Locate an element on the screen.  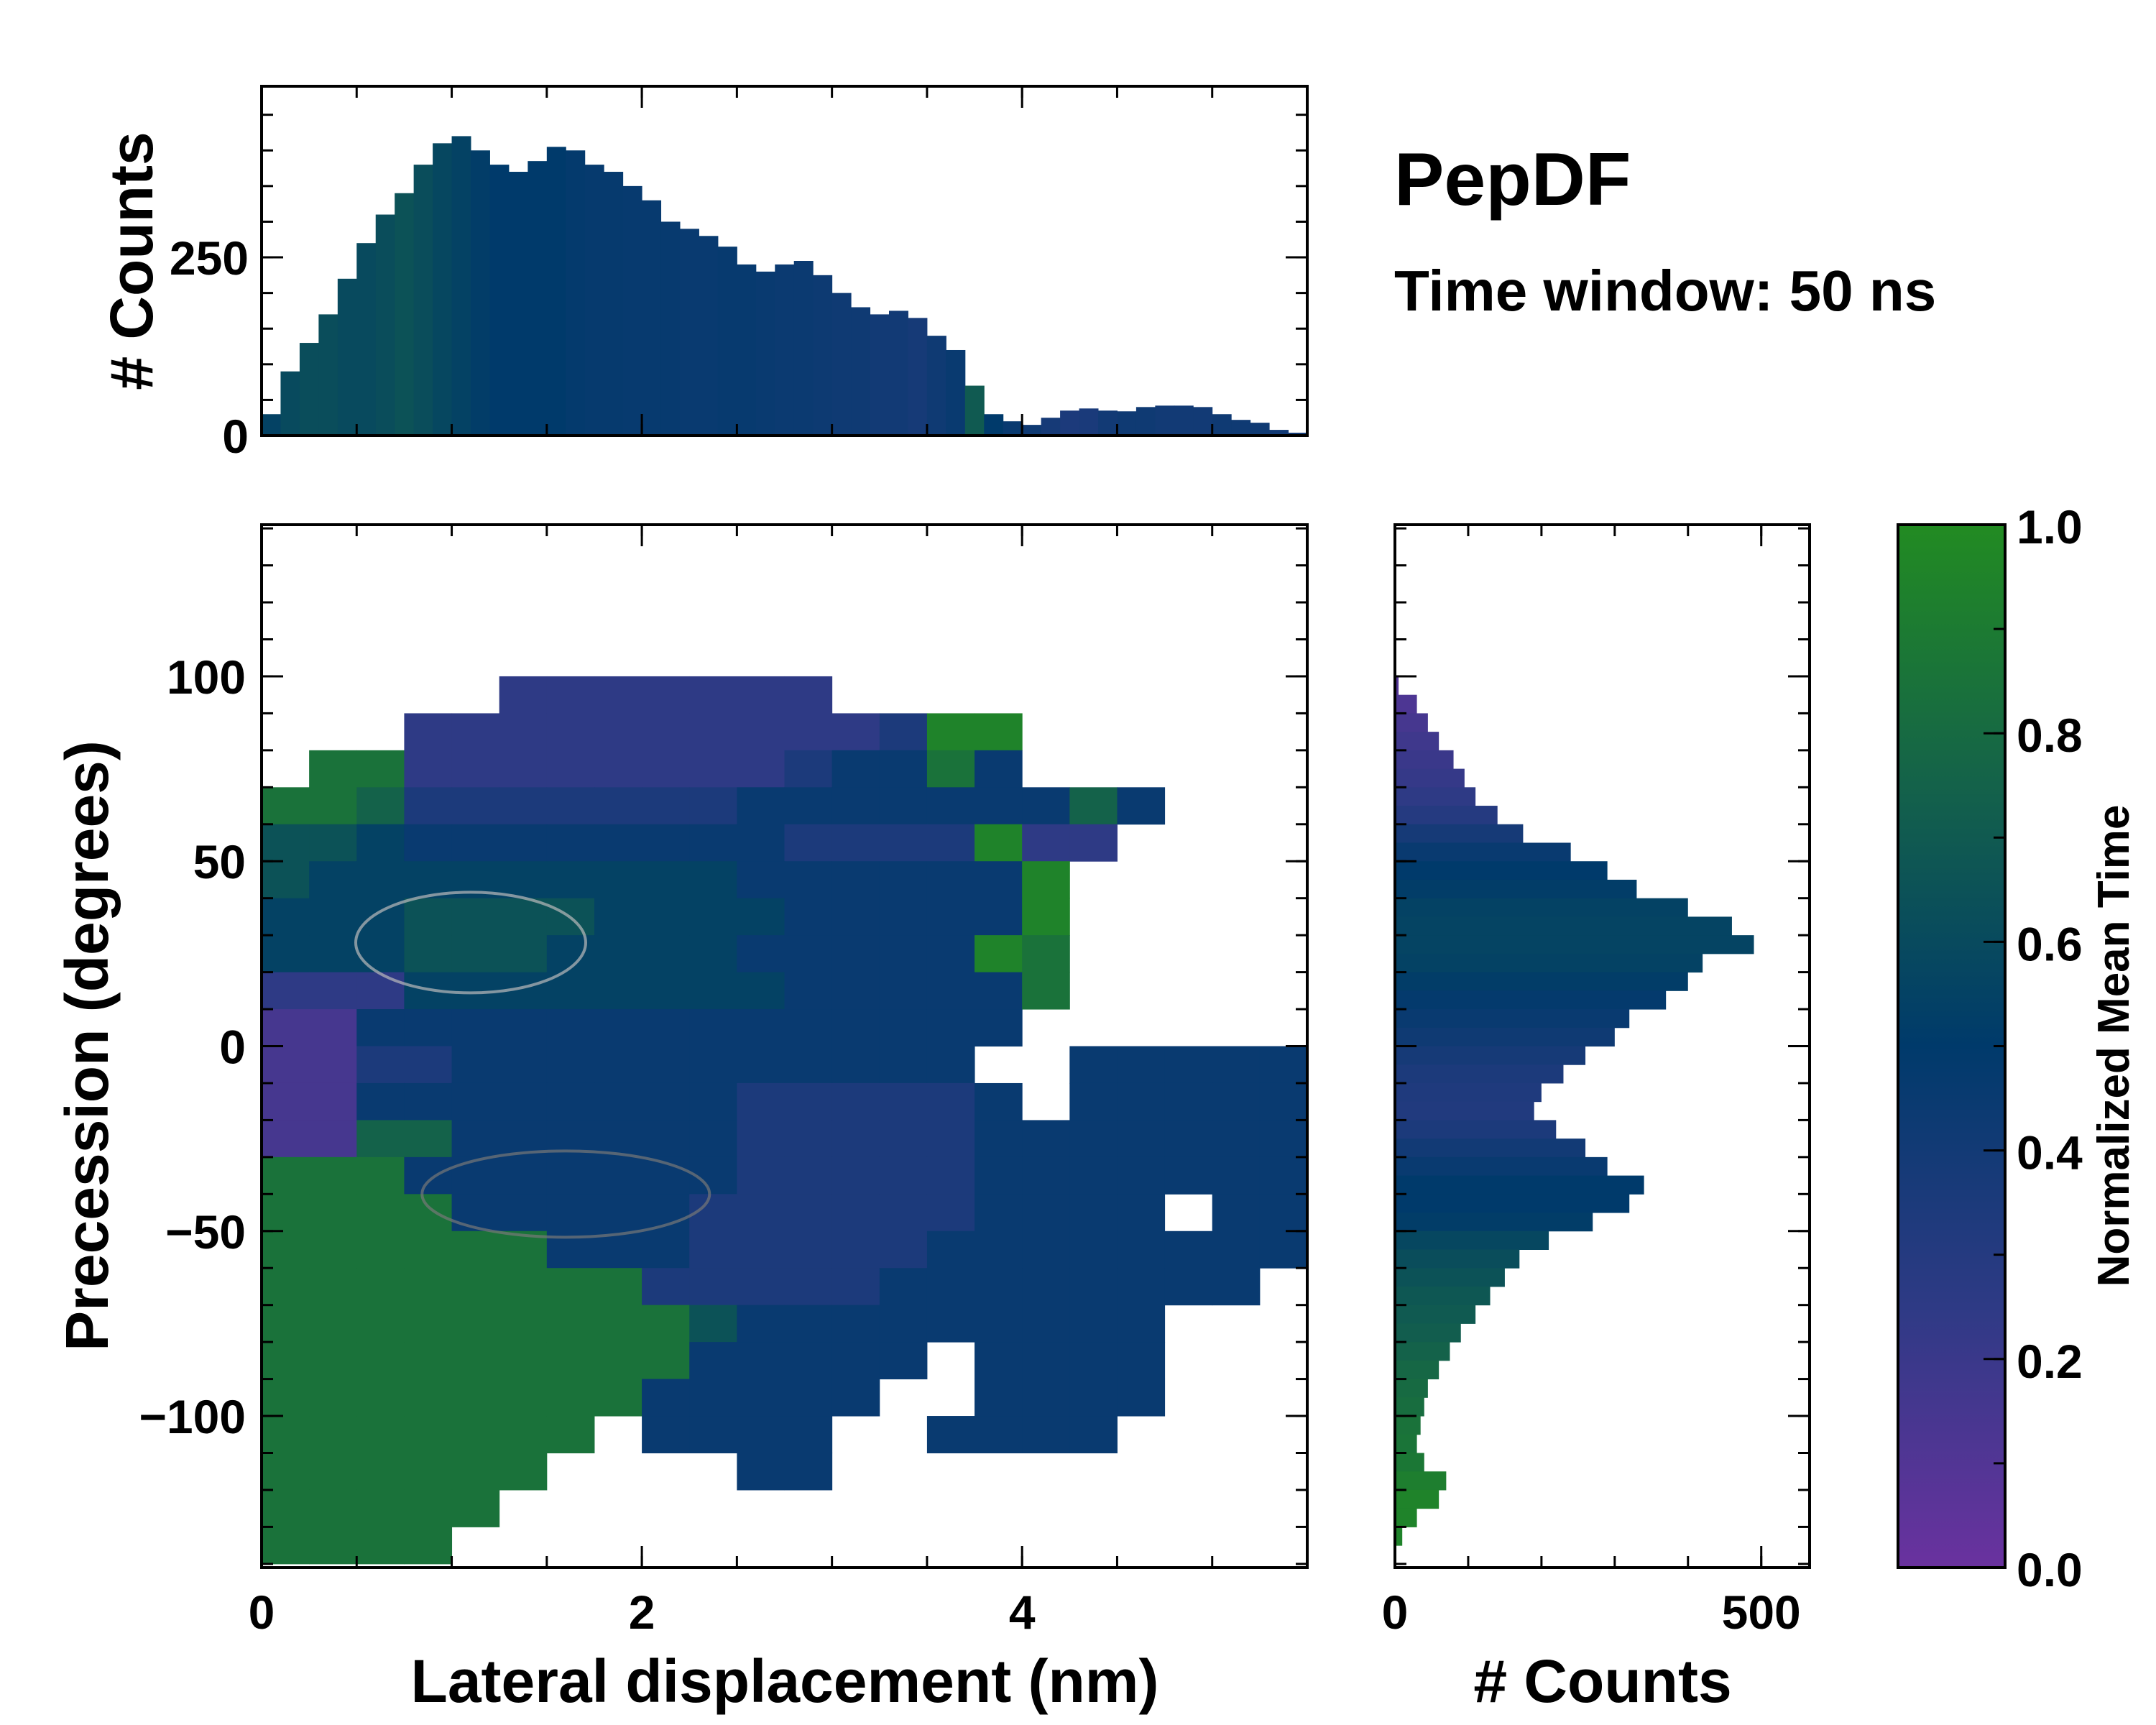
colorbar-tick-label: 0.0 is located at coordinates (2050, 1569).